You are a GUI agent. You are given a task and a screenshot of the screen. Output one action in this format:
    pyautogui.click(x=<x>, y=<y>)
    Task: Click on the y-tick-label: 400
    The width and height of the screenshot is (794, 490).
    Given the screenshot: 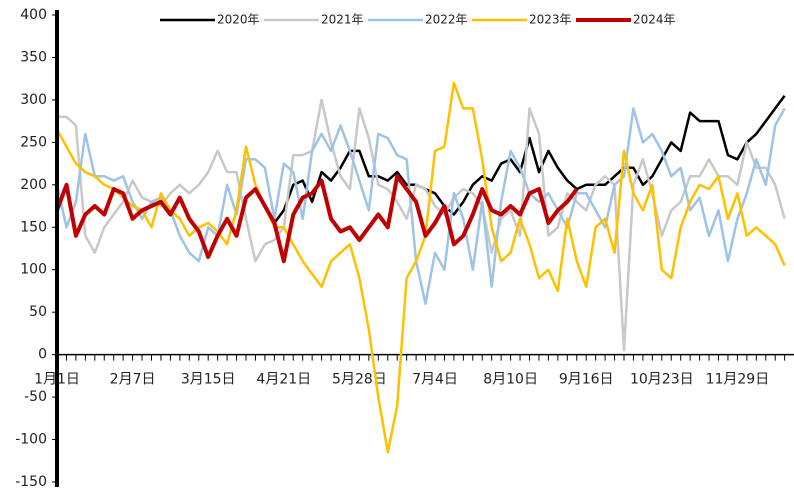 What is the action you would take?
    pyautogui.click(x=33, y=15)
    